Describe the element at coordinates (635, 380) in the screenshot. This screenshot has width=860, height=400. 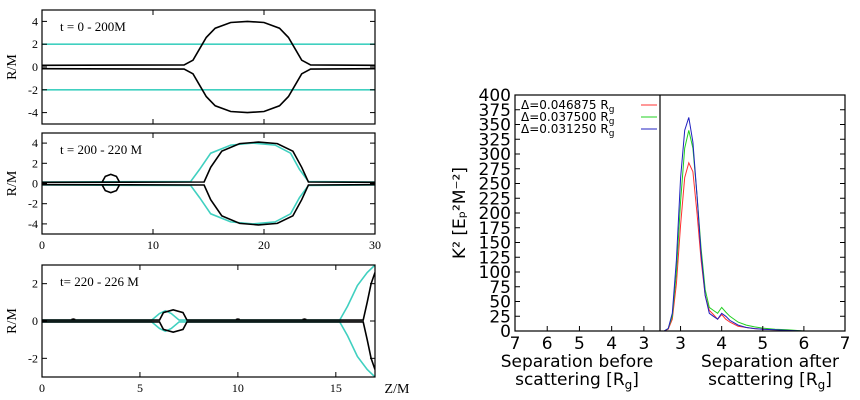
I see `x-label-before-bracket: ]` at that location.